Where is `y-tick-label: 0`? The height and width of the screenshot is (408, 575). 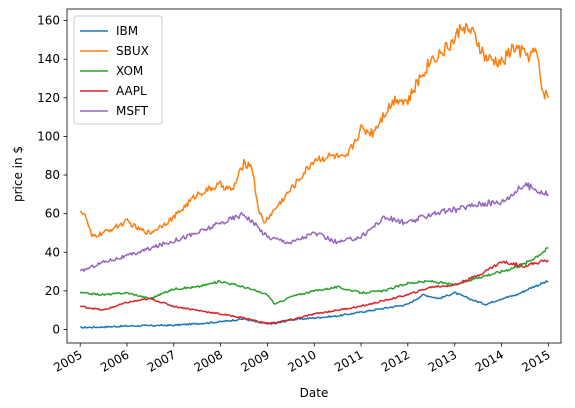 y-tick-label: 0 is located at coordinates (56, 329).